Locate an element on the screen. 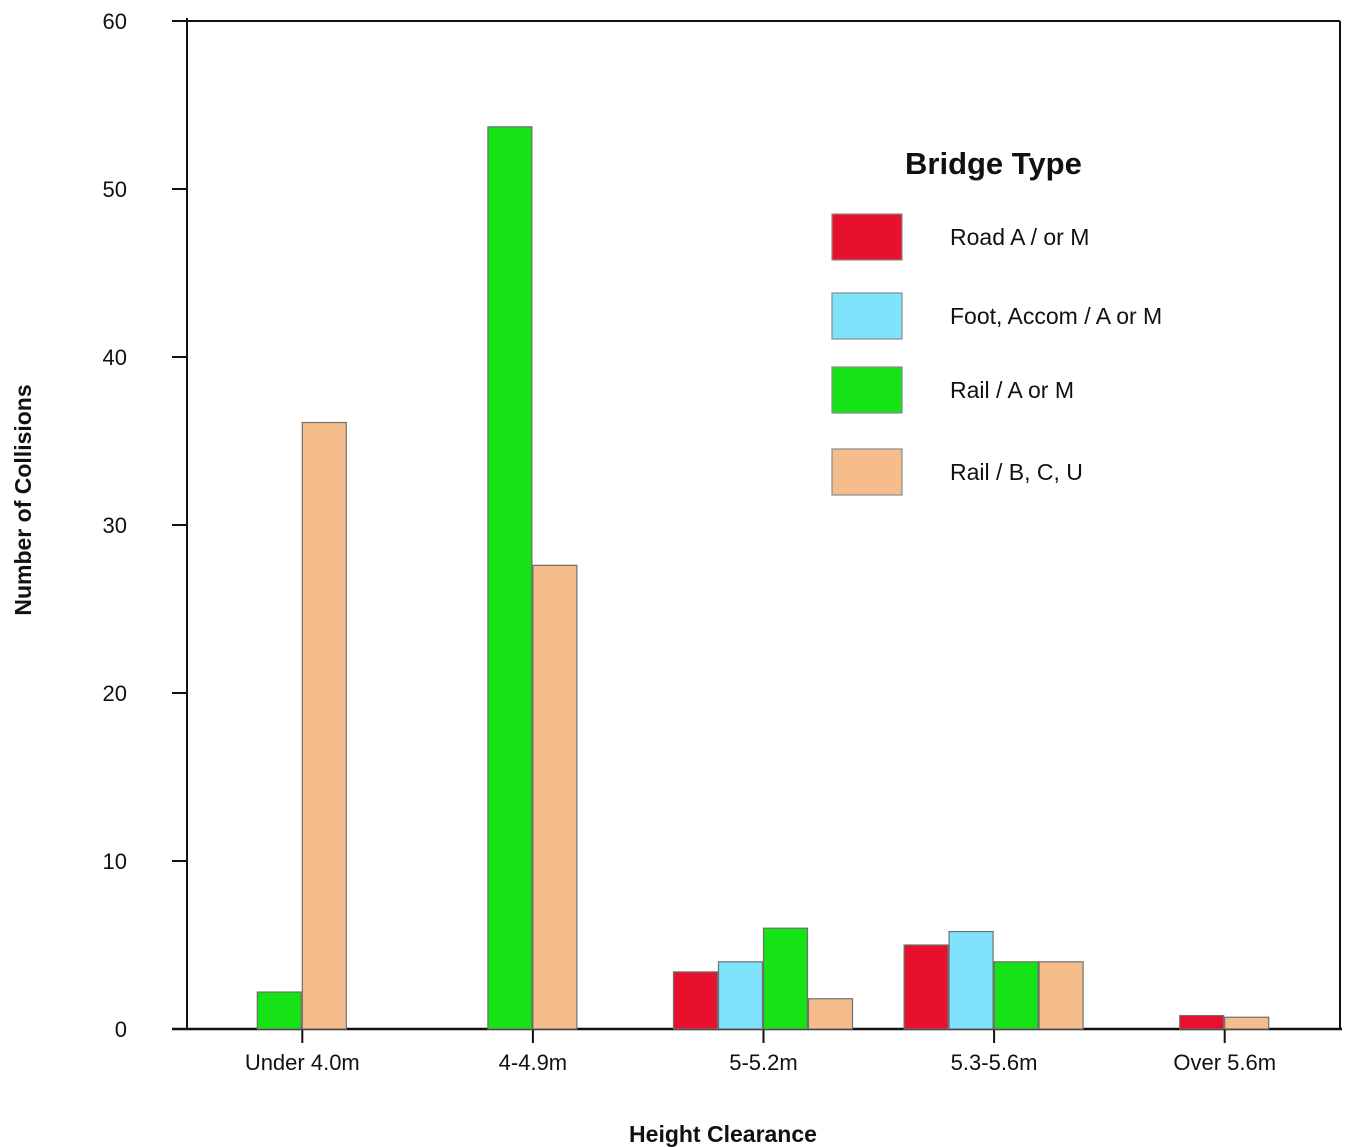 The width and height of the screenshot is (1348, 1147). y-axis-title: Number of Collisions is located at coordinates (23, 499).